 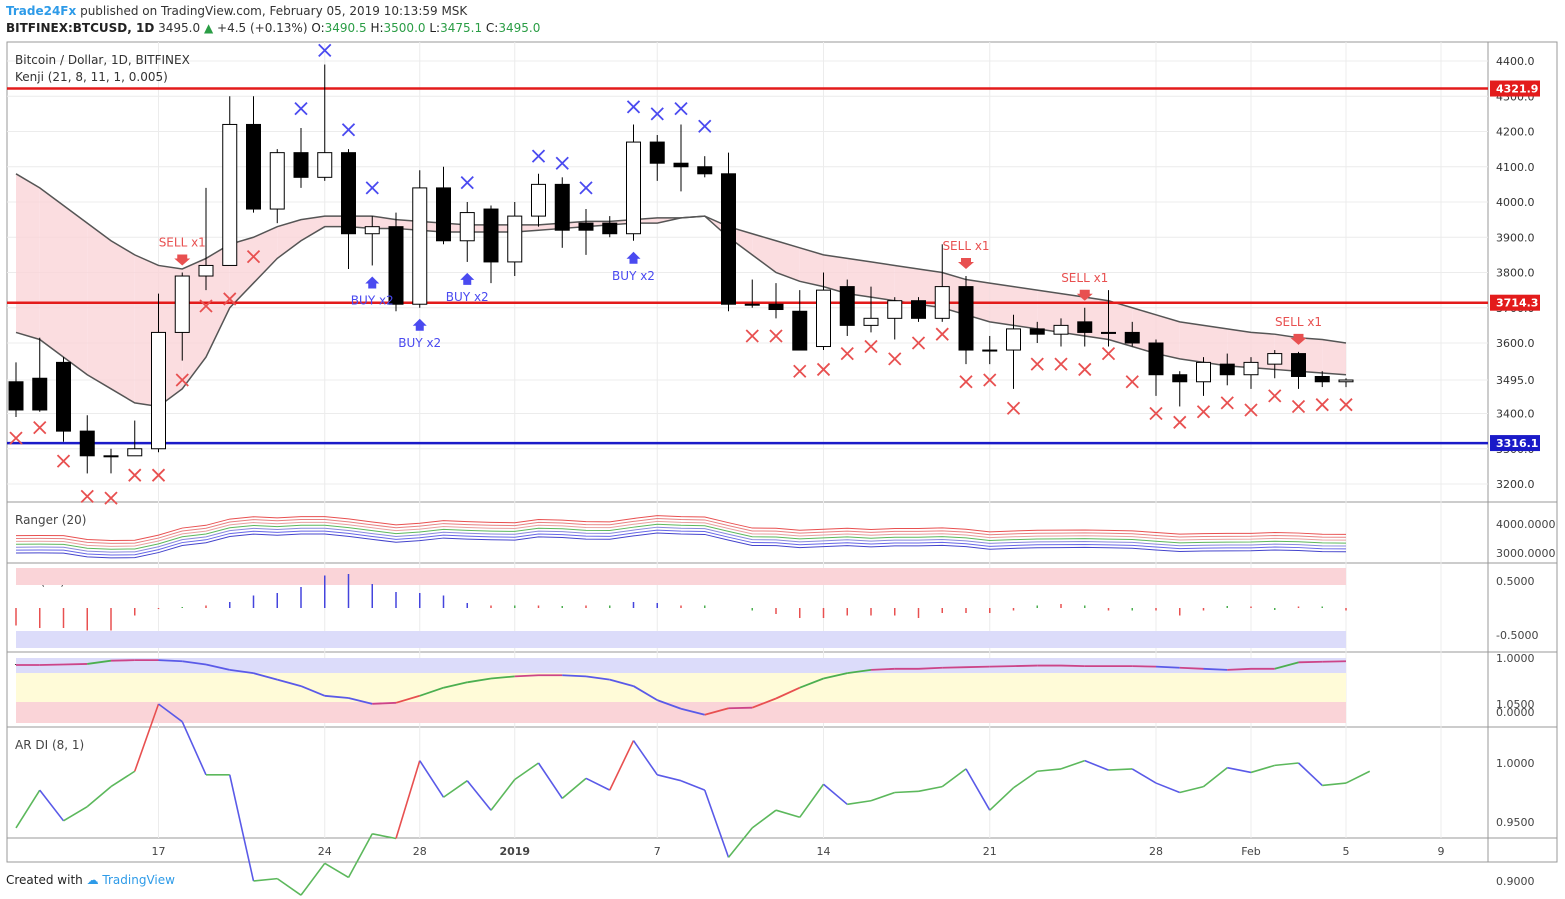 What do you see at coordinates (519, 28) in the screenshot?
I see `close-value: 3495.0` at bounding box center [519, 28].